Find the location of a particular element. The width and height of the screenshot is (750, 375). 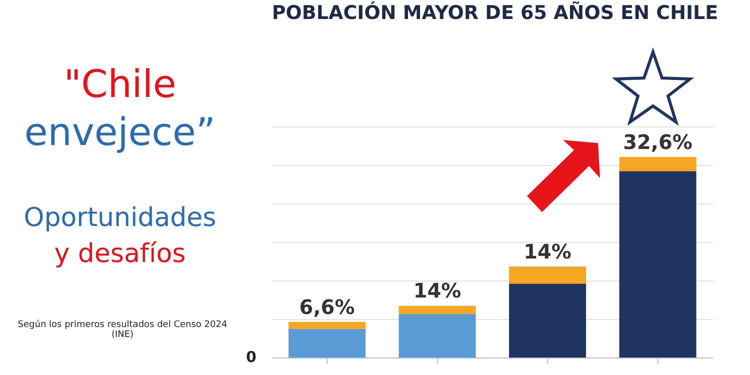

text: 32,6% is located at coordinates (657, 142).